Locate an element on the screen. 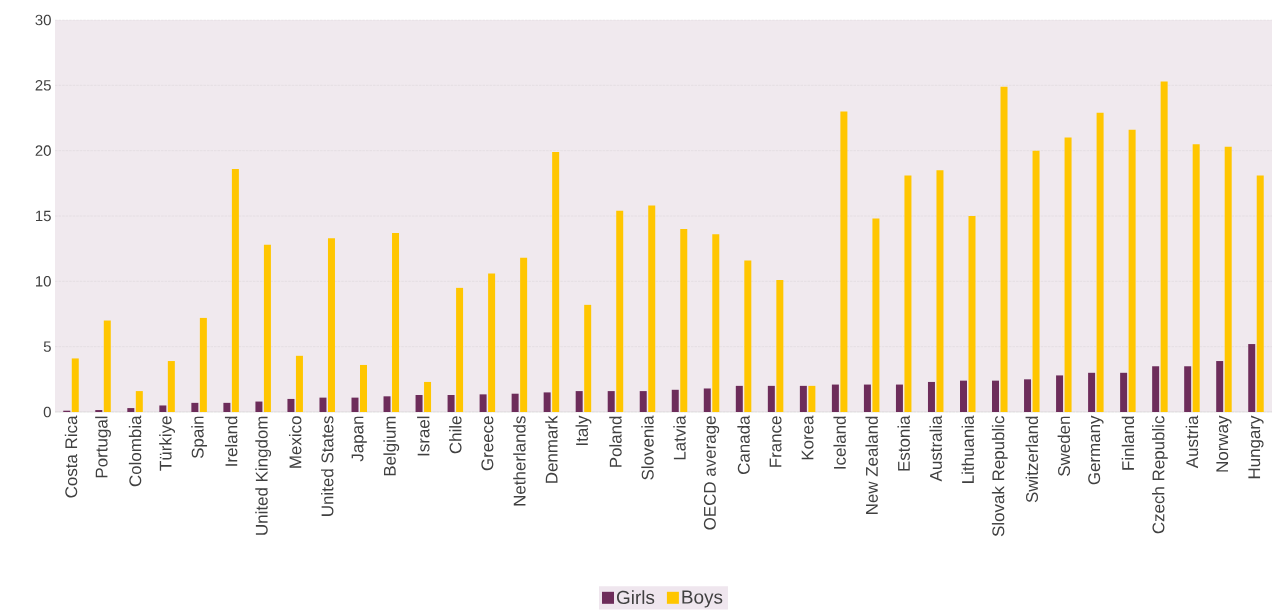 Image resolution: width=1272 pixels, height=613 pixels. legend-label: Girls is located at coordinates (635, 597).